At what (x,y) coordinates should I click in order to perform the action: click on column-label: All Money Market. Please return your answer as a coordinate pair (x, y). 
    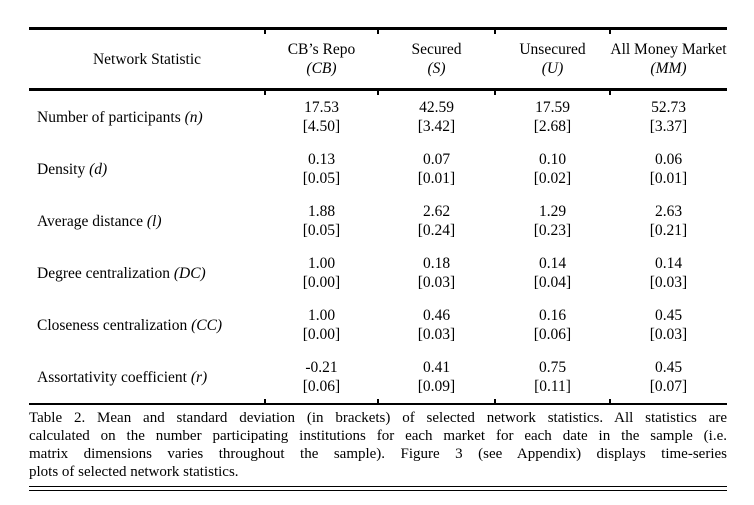
    Looking at the image, I should click on (668, 49).